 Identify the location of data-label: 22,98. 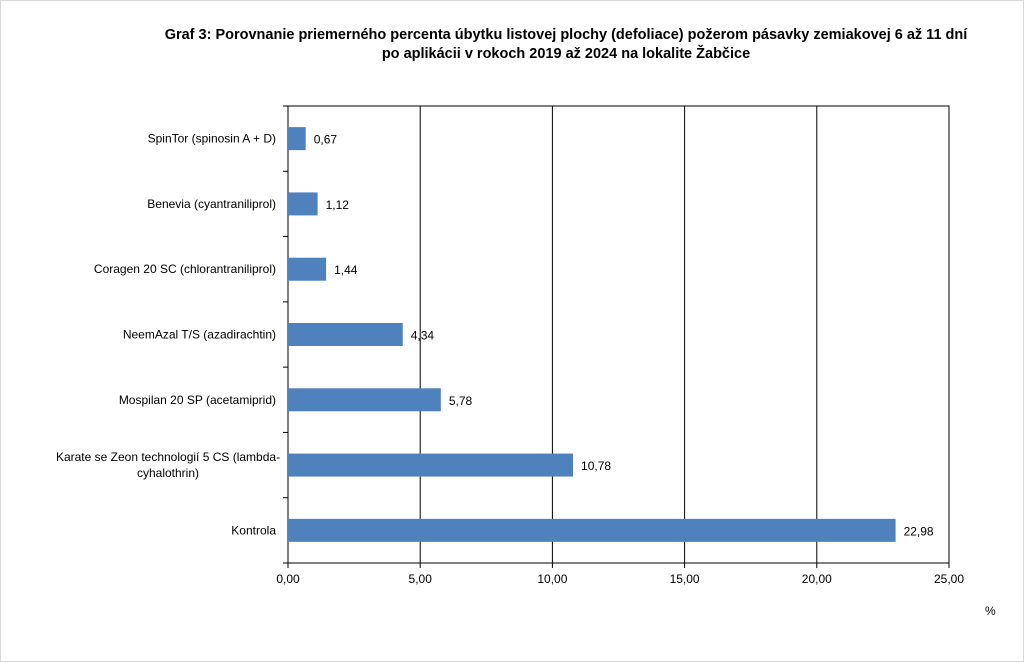
(919, 531).